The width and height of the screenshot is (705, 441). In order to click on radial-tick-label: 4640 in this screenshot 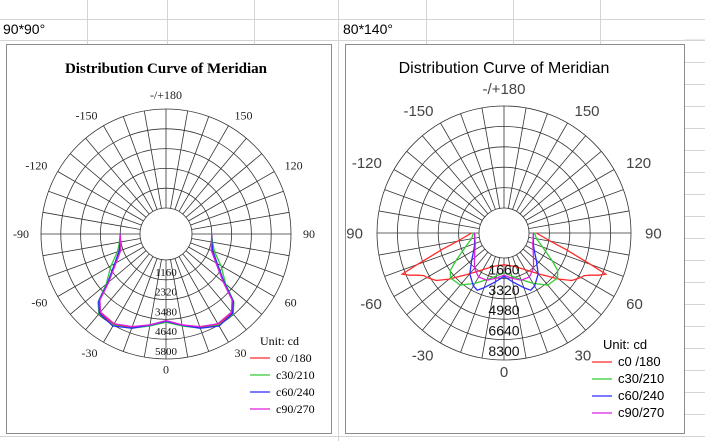, I will do `click(166, 332)`.